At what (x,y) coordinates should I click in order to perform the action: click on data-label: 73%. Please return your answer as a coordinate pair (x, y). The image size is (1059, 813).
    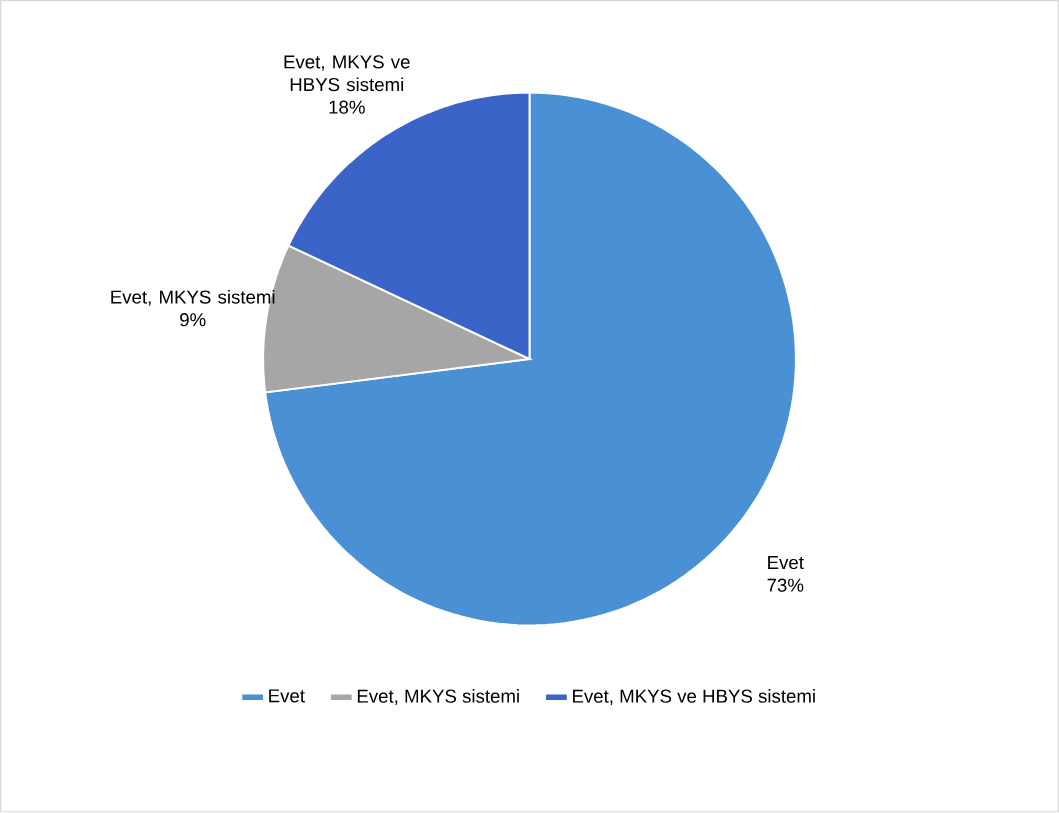
    Looking at the image, I should click on (785, 585).